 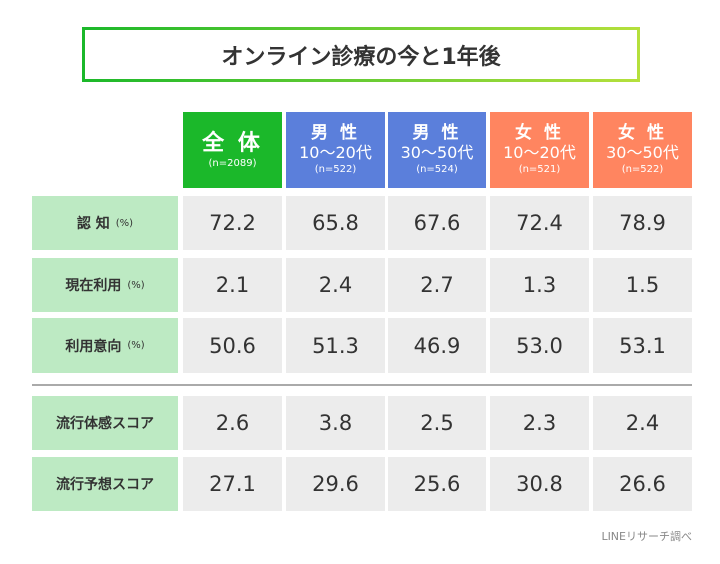 What do you see at coordinates (93, 286) in the screenshot?
I see `row-label-text: 現在利用` at bounding box center [93, 286].